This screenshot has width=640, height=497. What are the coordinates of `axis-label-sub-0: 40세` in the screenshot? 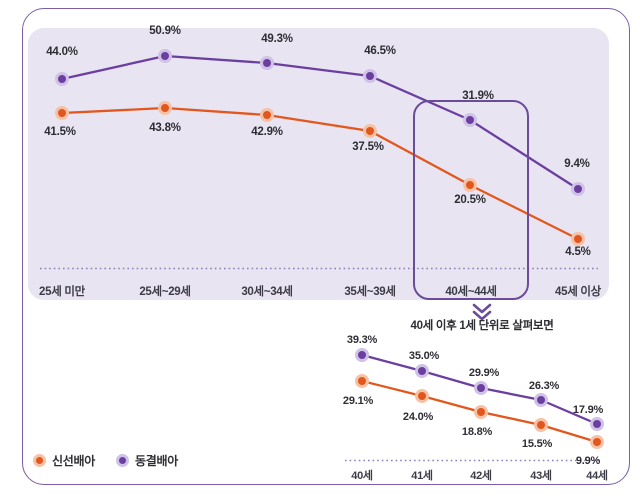 It's located at (362, 476).